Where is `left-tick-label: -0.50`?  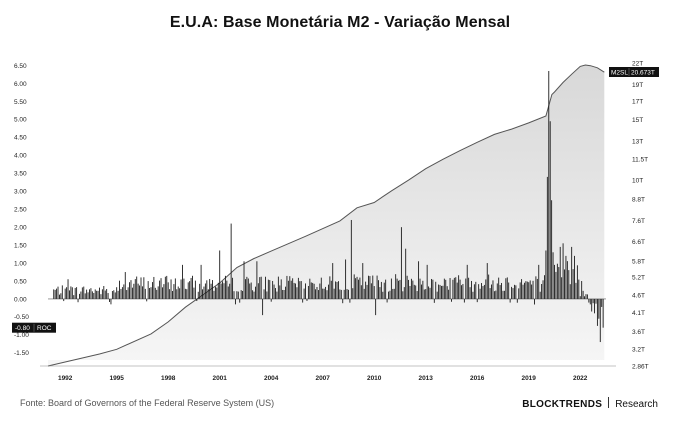 left-tick-label: -0.50 is located at coordinates (21, 317).